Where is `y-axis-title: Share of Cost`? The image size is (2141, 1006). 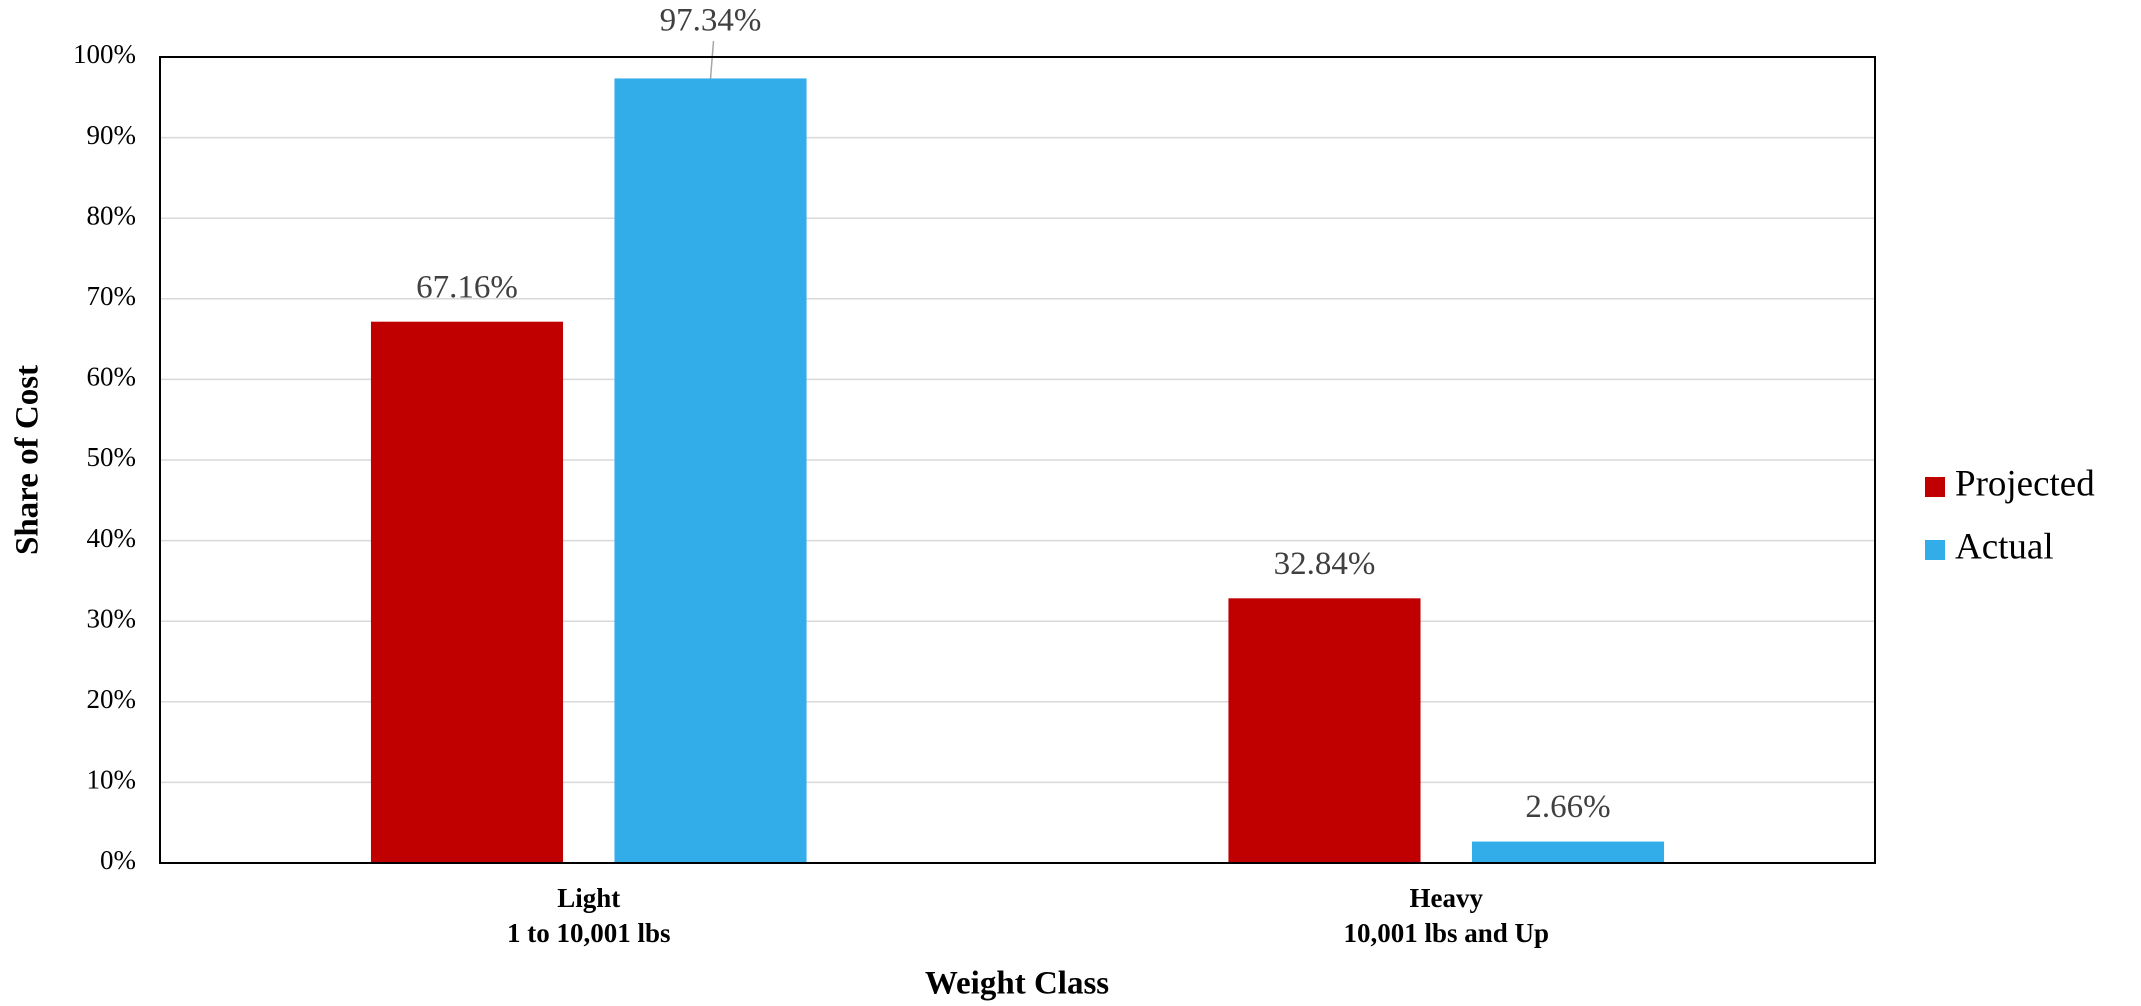 y-axis-title: Share of Cost is located at coordinates (28, 460).